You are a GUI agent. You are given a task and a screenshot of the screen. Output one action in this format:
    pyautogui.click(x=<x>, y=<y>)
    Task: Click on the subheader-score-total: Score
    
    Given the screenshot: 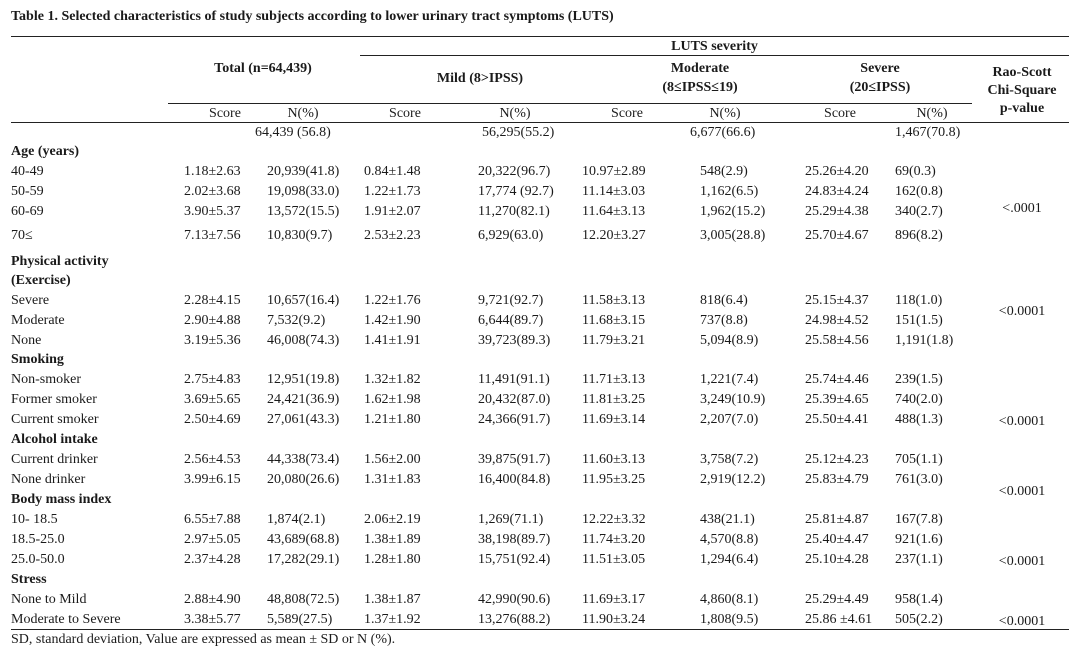 What is the action you would take?
    pyautogui.click(x=225, y=113)
    